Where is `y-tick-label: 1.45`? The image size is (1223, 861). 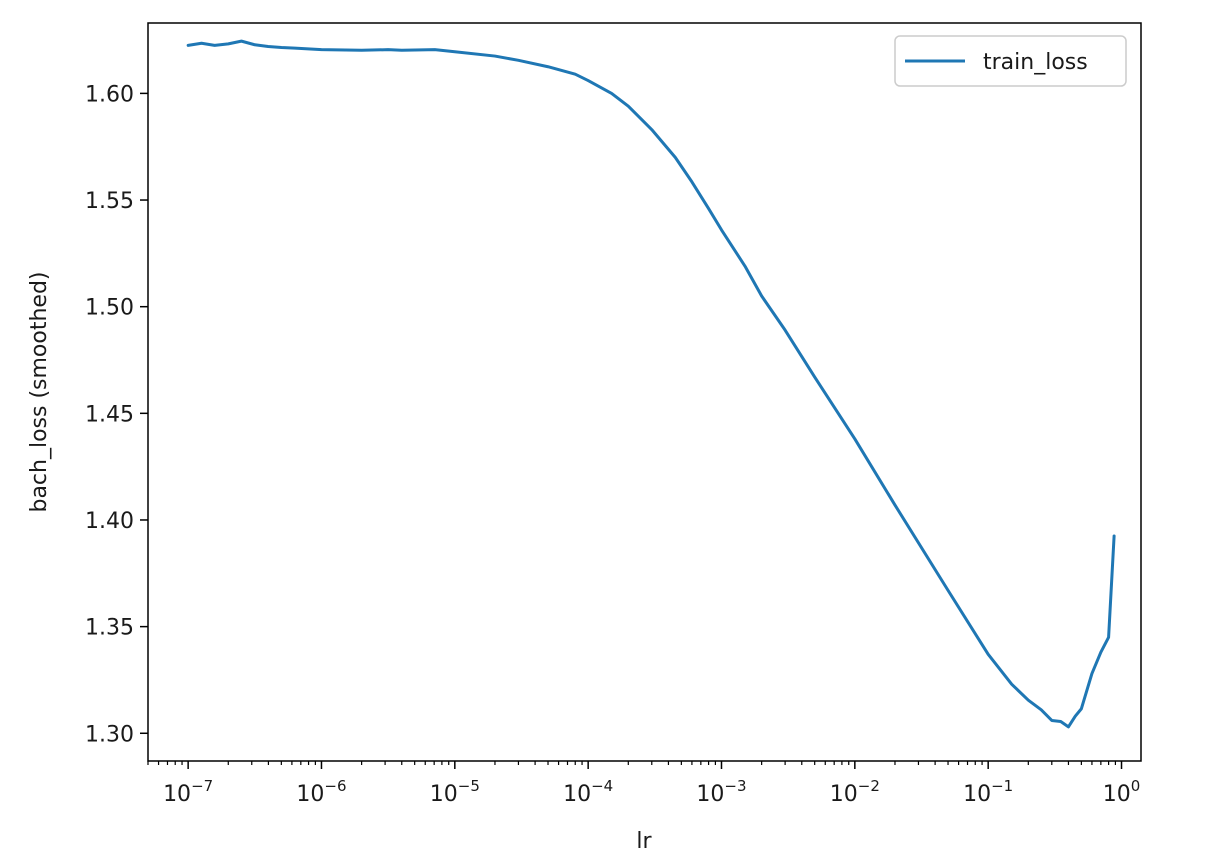 y-tick-label: 1.45 is located at coordinates (109, 414).